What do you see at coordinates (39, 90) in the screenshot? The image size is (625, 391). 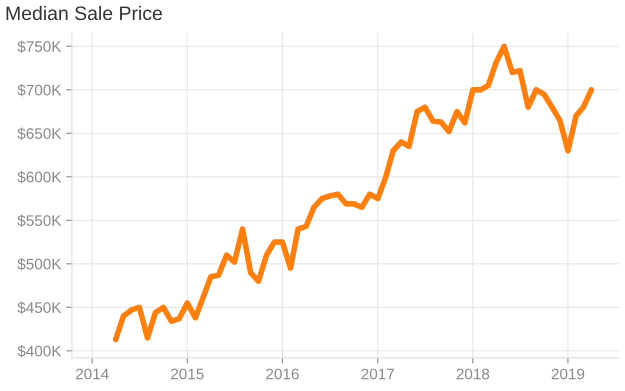 I see `y-tick-label: $700K` at bounding box center [39, 90].